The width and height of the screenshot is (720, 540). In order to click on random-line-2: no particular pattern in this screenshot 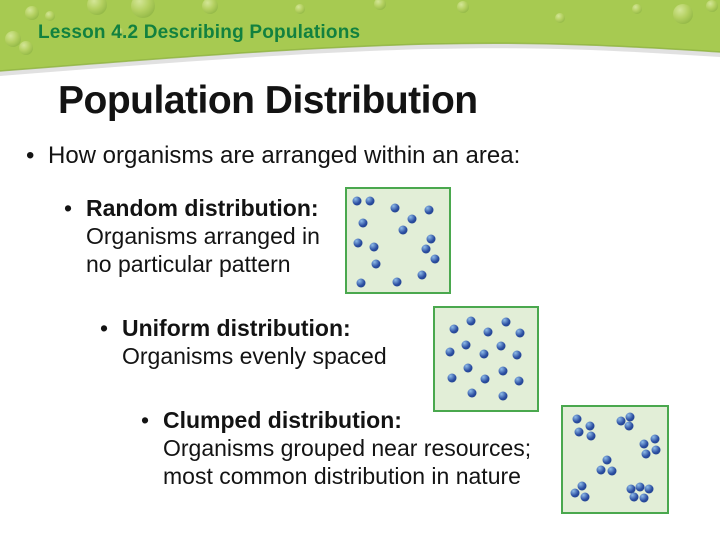, I will do `click(188, 264)`.